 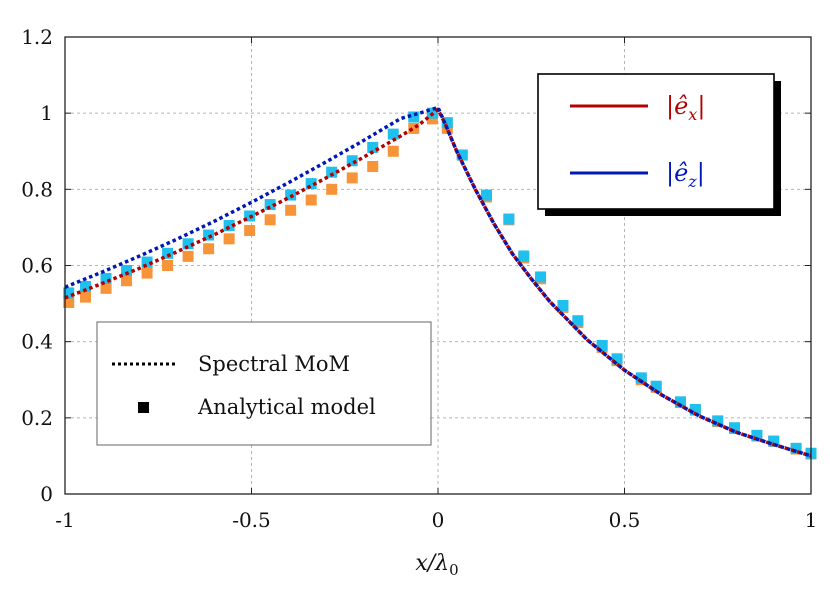 What do you see at coordinates (685, 175) in the screenshot?
I see `legend-label-ez: |êz|` at bounding box center [685, 175].